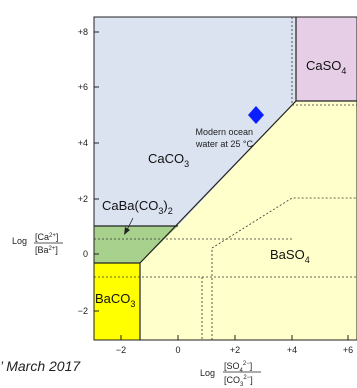 This screenshot has height=388, width=357. What do you see at coordinates (235, 350) in the screenshot?
I see `x-tick-label: +2` at bounding box center [235, 350].